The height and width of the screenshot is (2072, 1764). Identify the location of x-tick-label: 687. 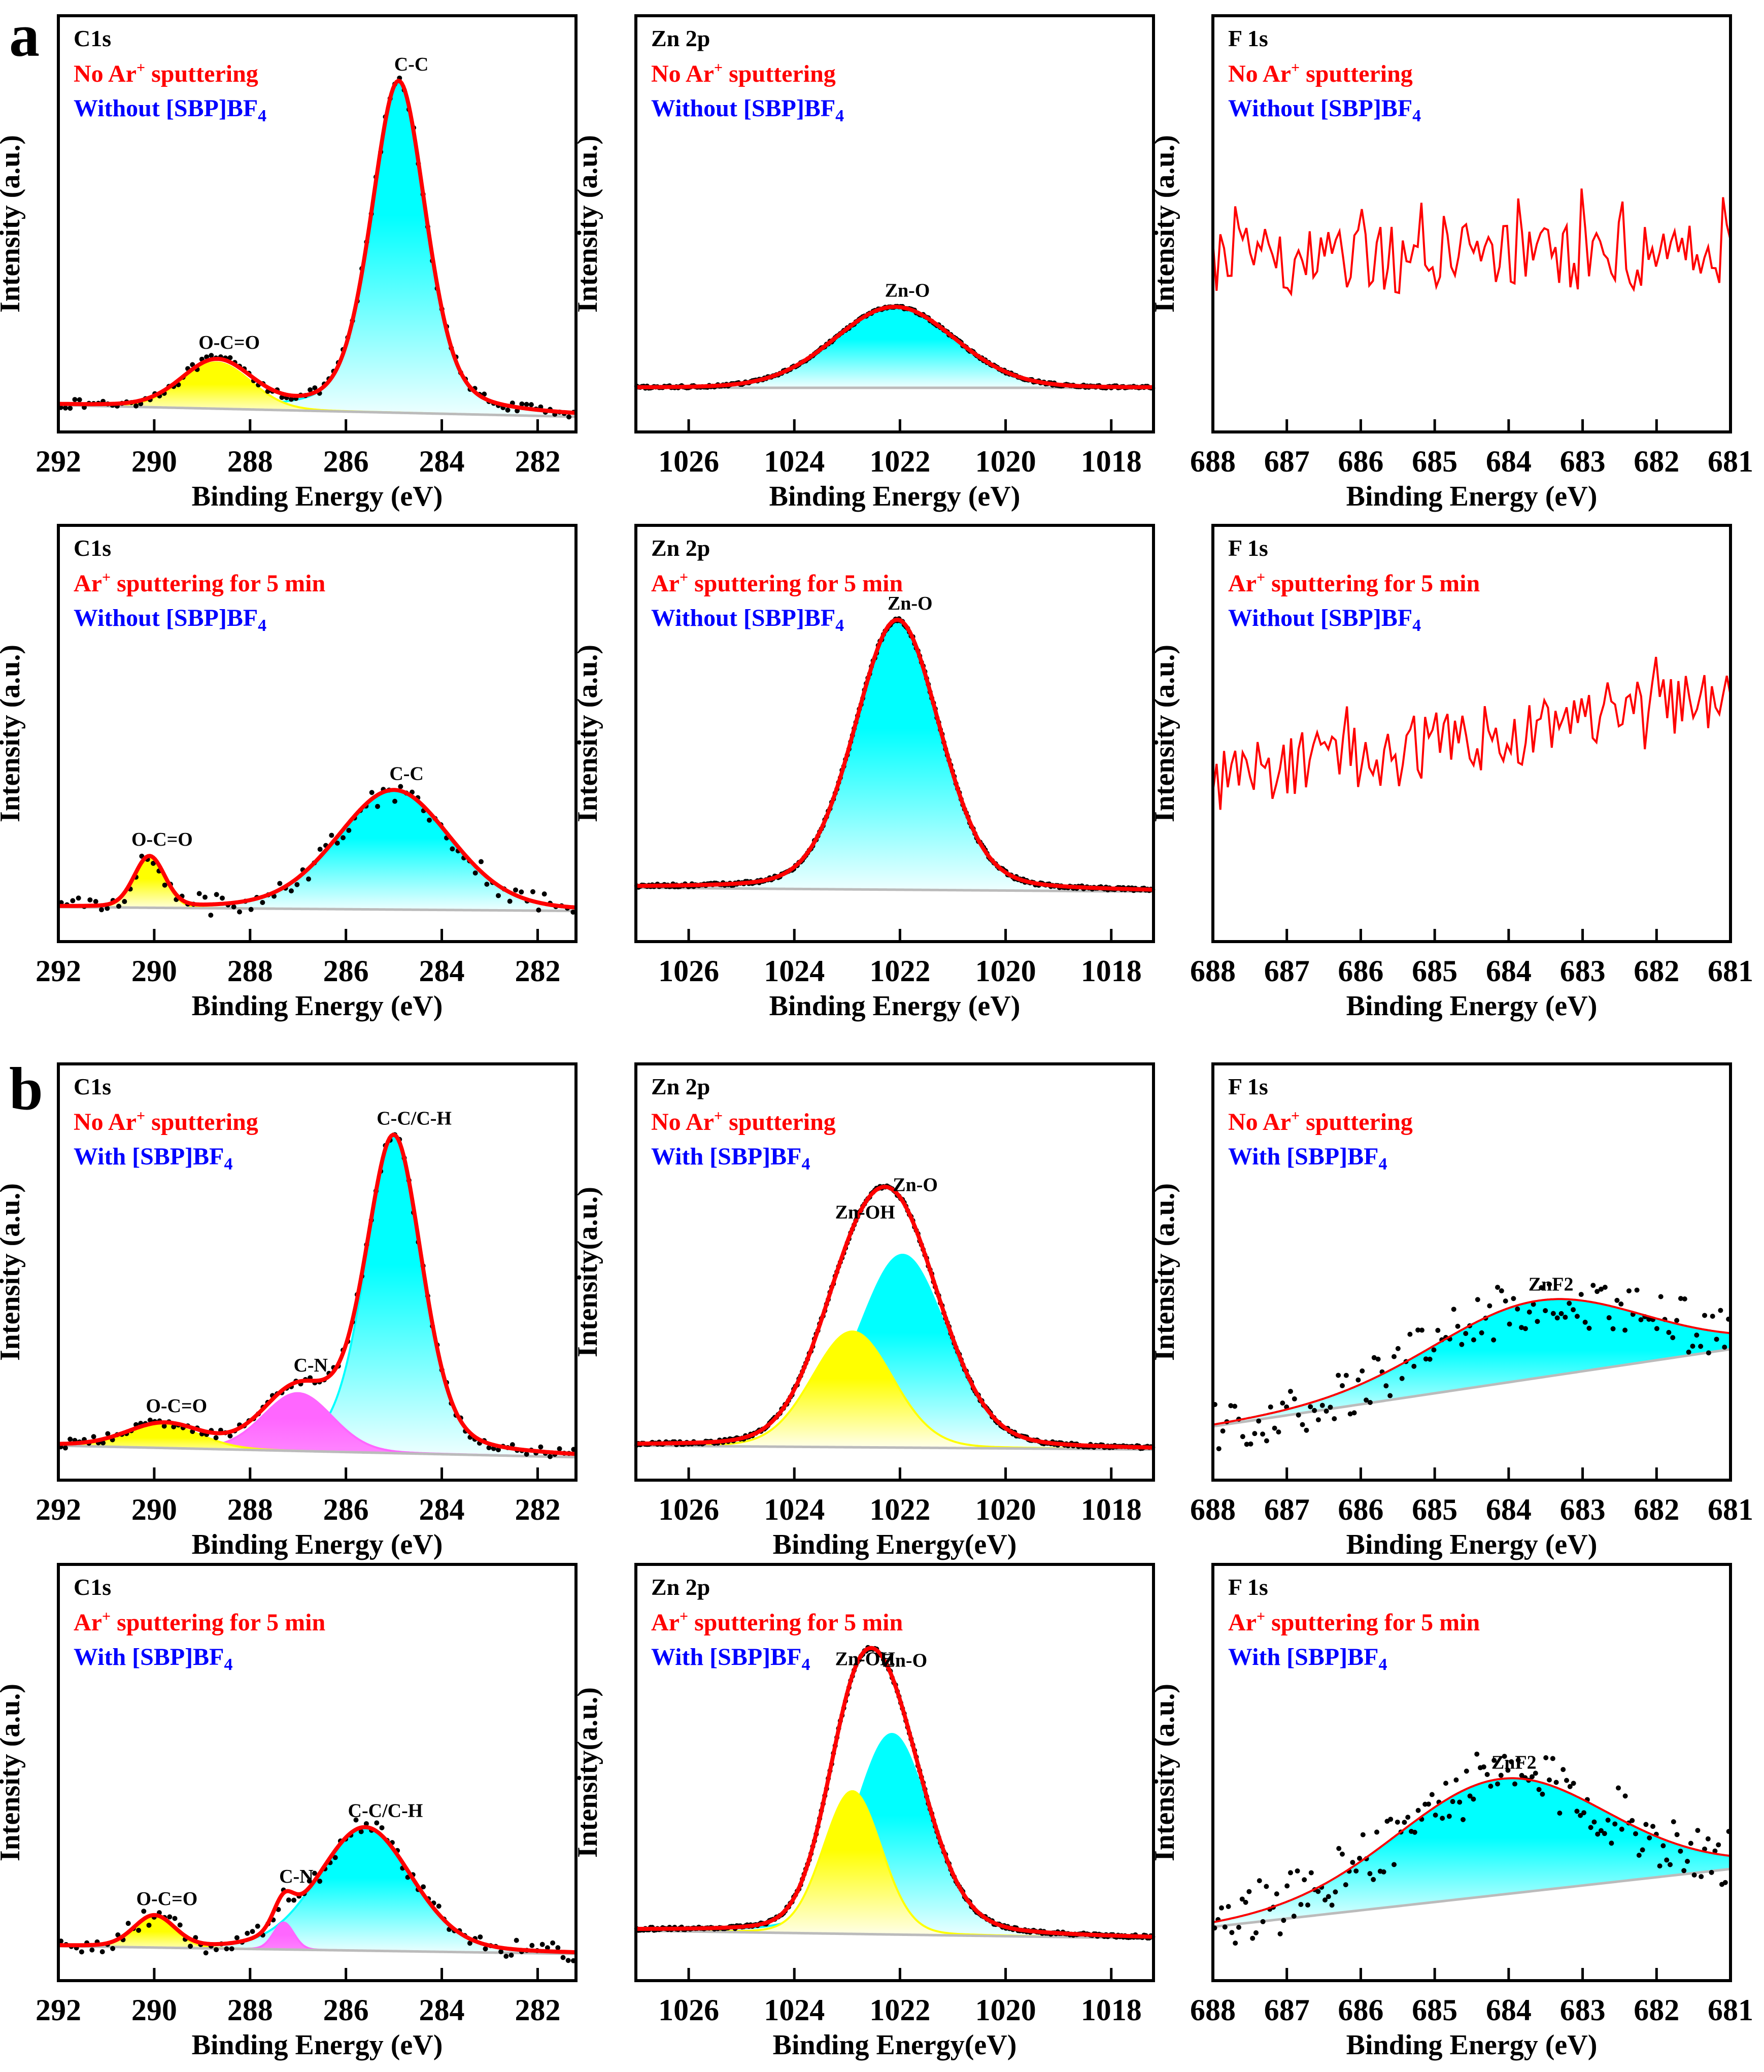
(1287, 461).